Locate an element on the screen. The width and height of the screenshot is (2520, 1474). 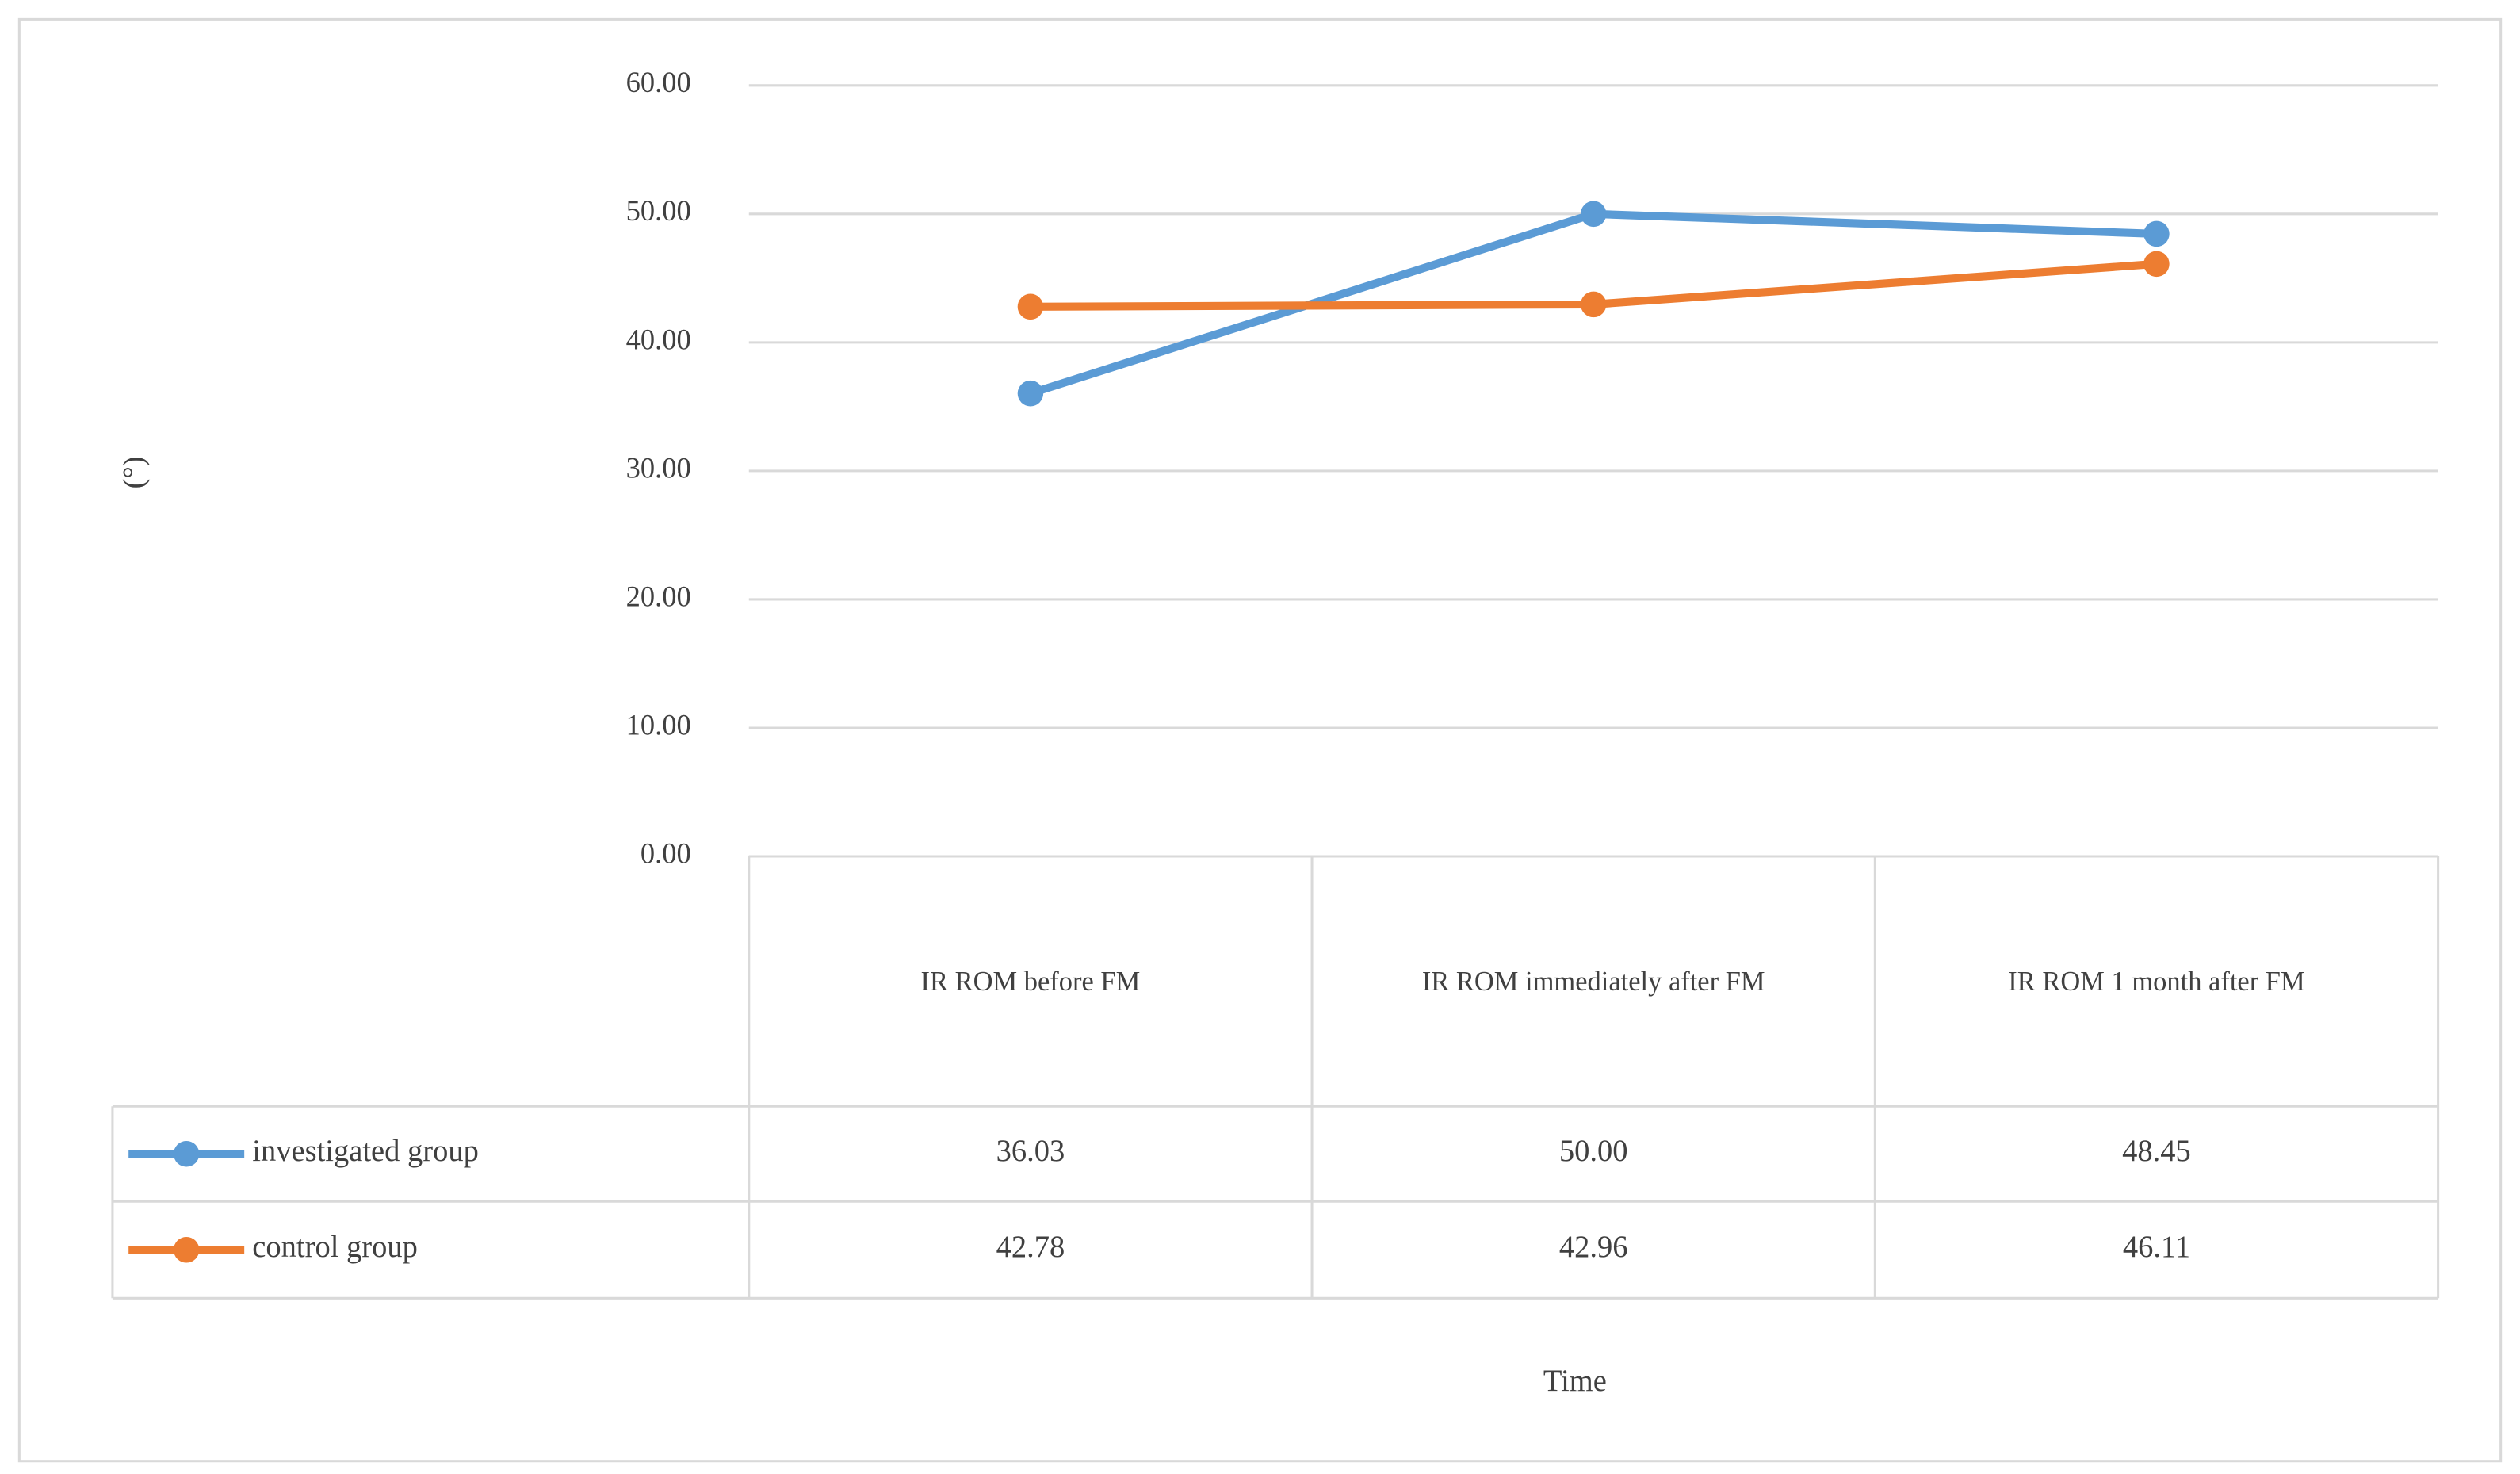
y-tick-label: 40.00 is located at coordinates (658, 339).